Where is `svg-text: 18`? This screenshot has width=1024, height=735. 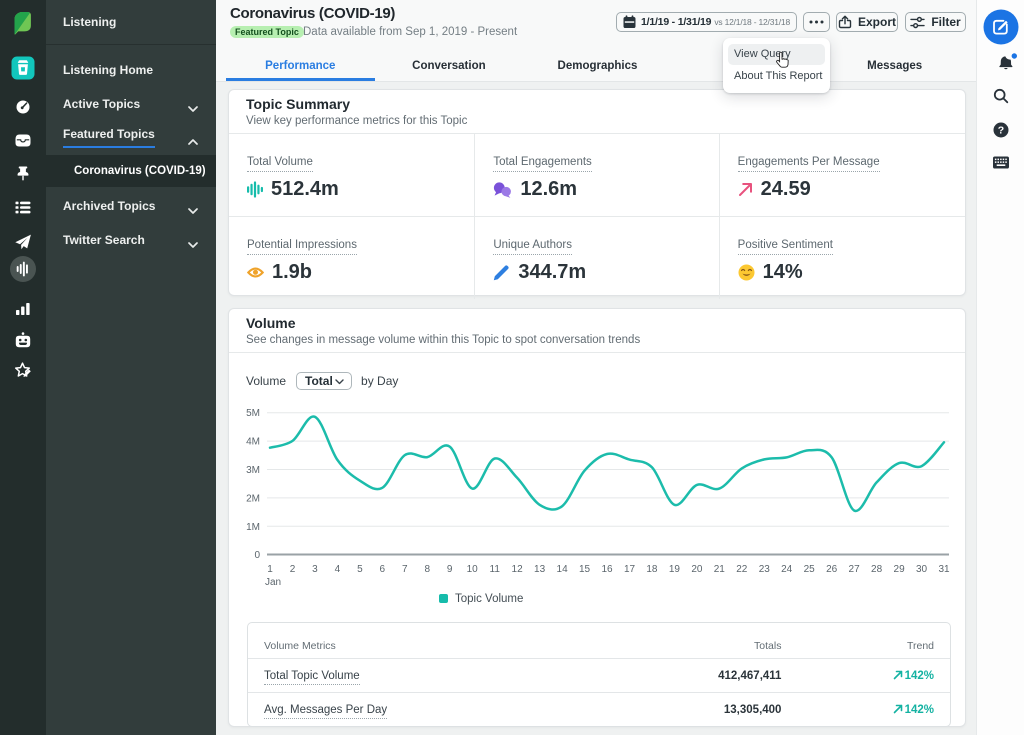
svg-text: 18 is located at coordinates (652, 569).